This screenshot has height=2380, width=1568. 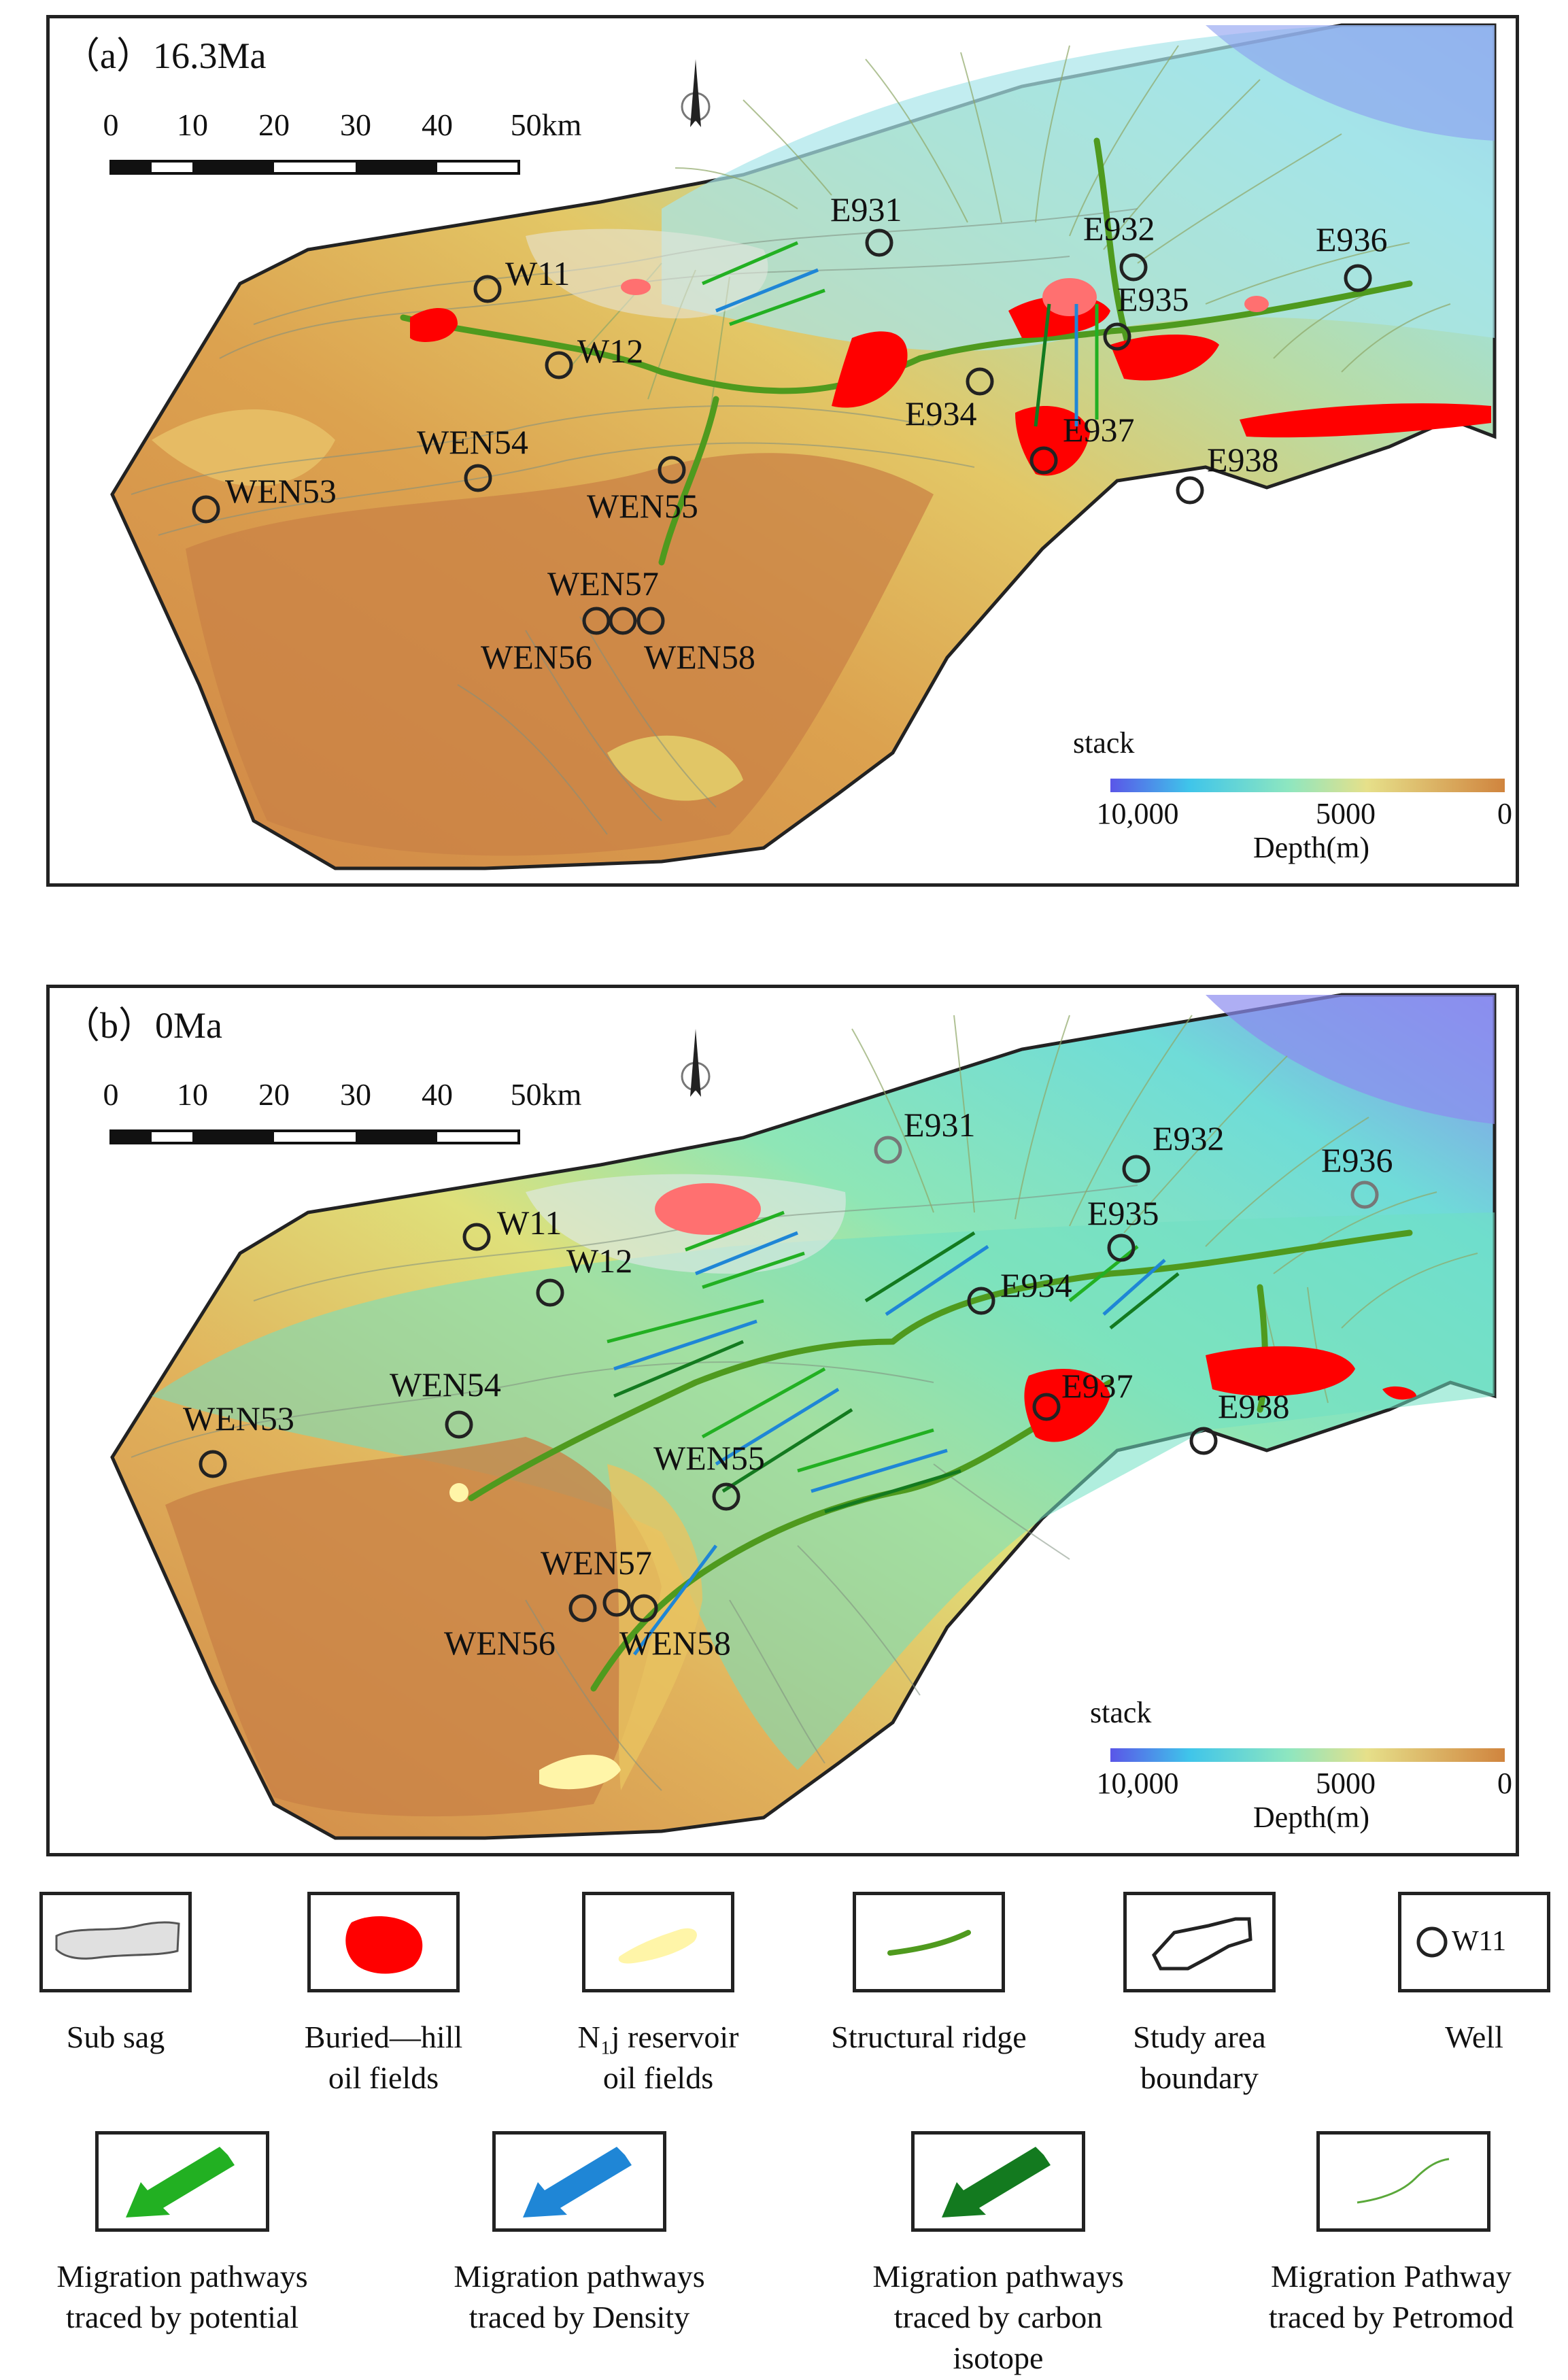 I want to click on green-arrow-icon, so click(x=180, y=2182).